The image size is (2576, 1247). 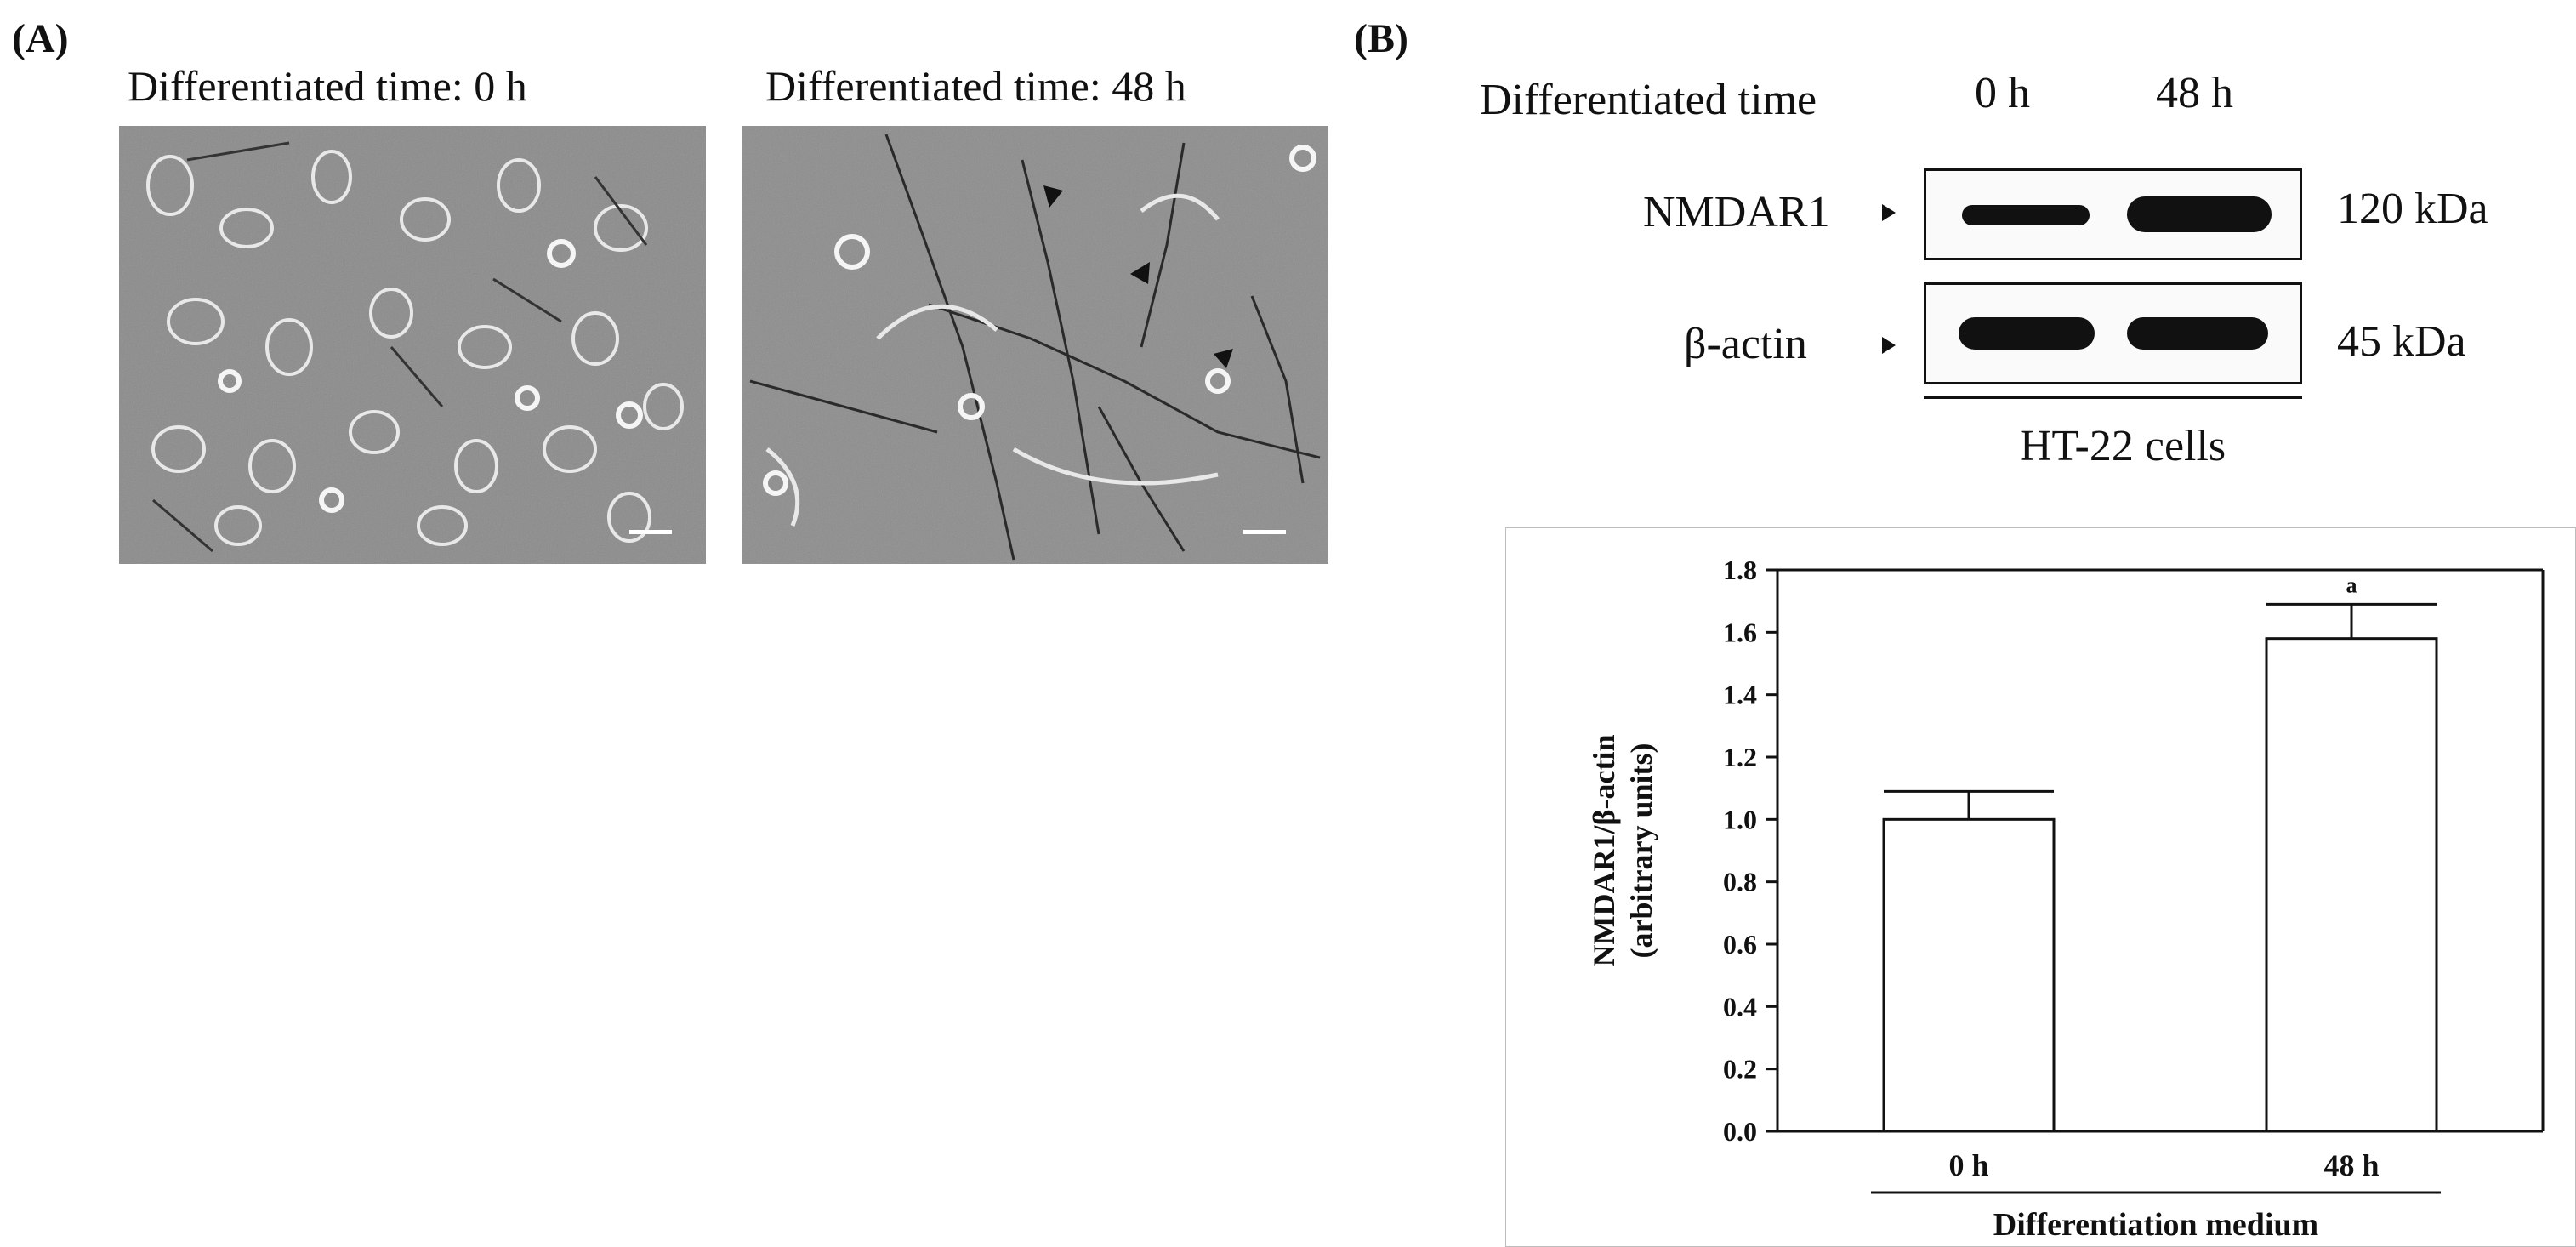 What do you see at coordinates (1889, 345) in the screenshot?
I see `actin-pointer-icon` at bounding box center [1889, 345].